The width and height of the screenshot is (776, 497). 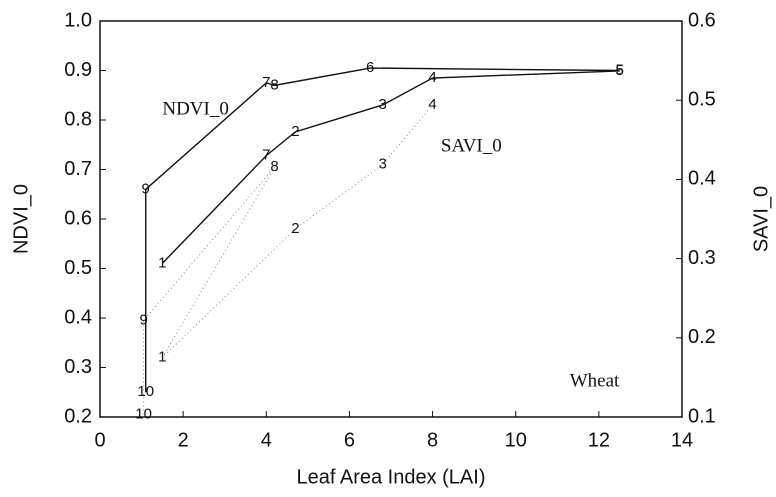 What do you see at coordinates (78, 317) in the screenshot?
I see `y-tick-label: 0.4` at bounding box center [78, 317].